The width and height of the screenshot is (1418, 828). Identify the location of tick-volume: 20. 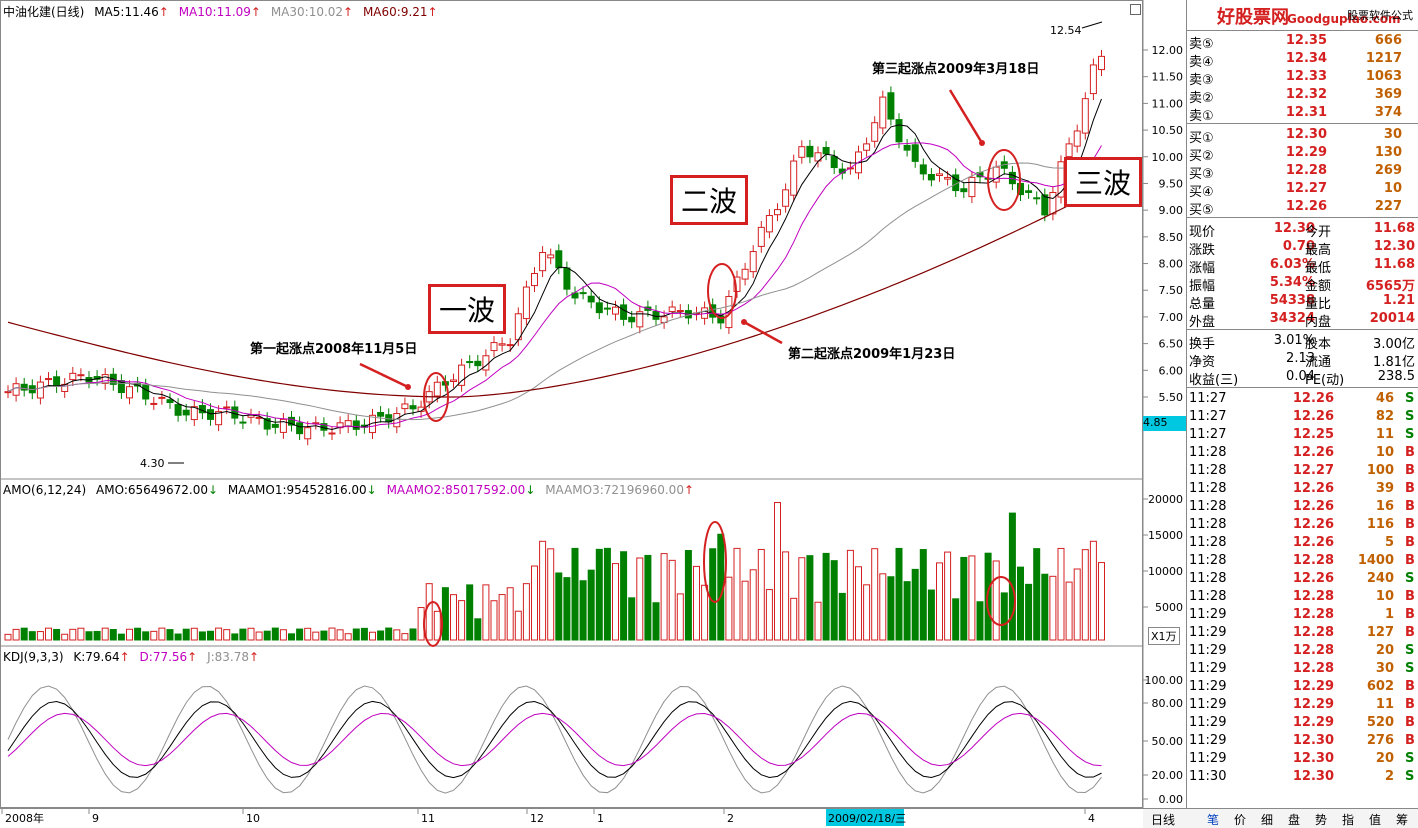
(1384, 758).